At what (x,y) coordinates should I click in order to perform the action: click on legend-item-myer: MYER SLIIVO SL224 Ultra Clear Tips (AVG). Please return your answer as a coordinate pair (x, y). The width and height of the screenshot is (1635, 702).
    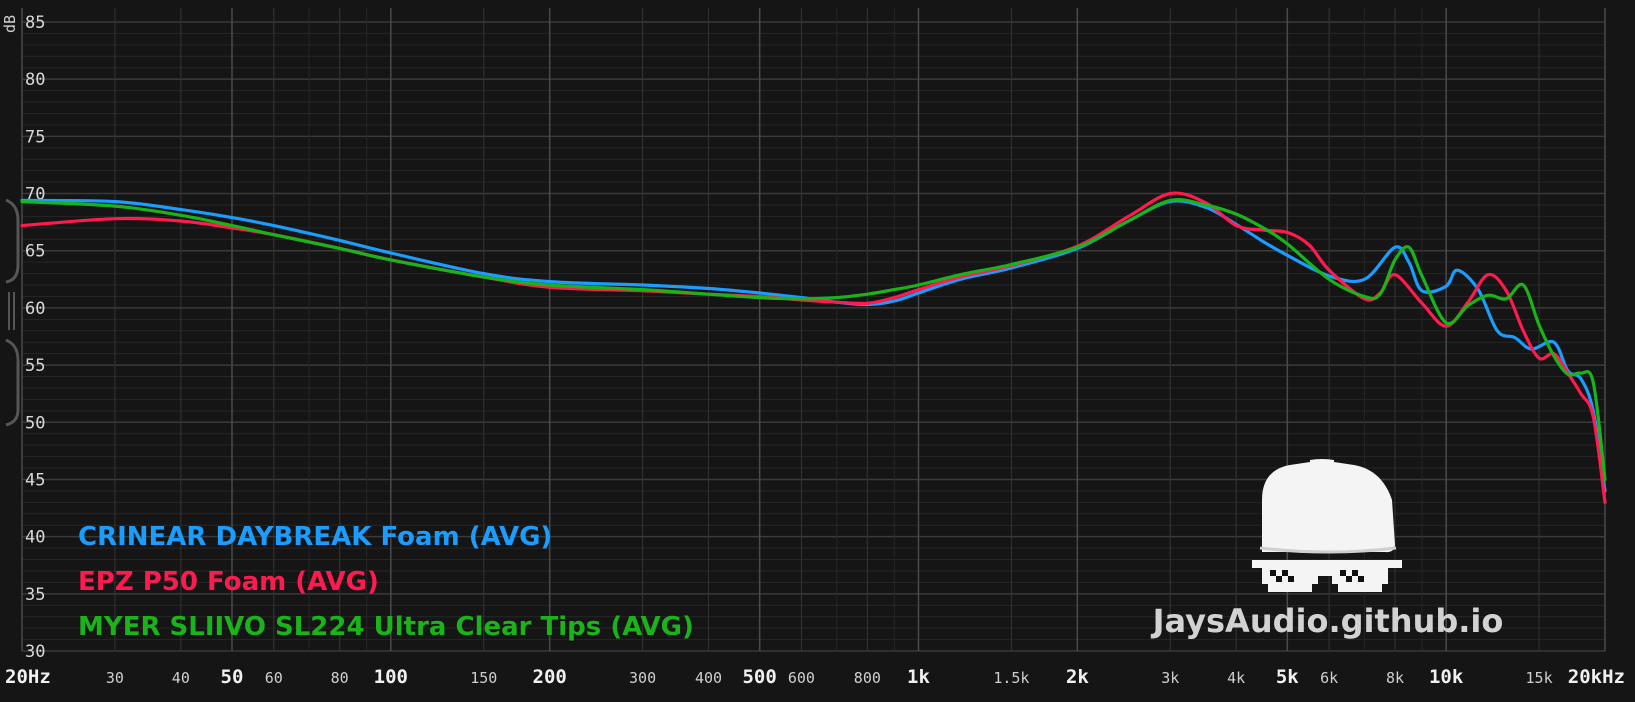
    Looking at the image, I should click on (386, 627).